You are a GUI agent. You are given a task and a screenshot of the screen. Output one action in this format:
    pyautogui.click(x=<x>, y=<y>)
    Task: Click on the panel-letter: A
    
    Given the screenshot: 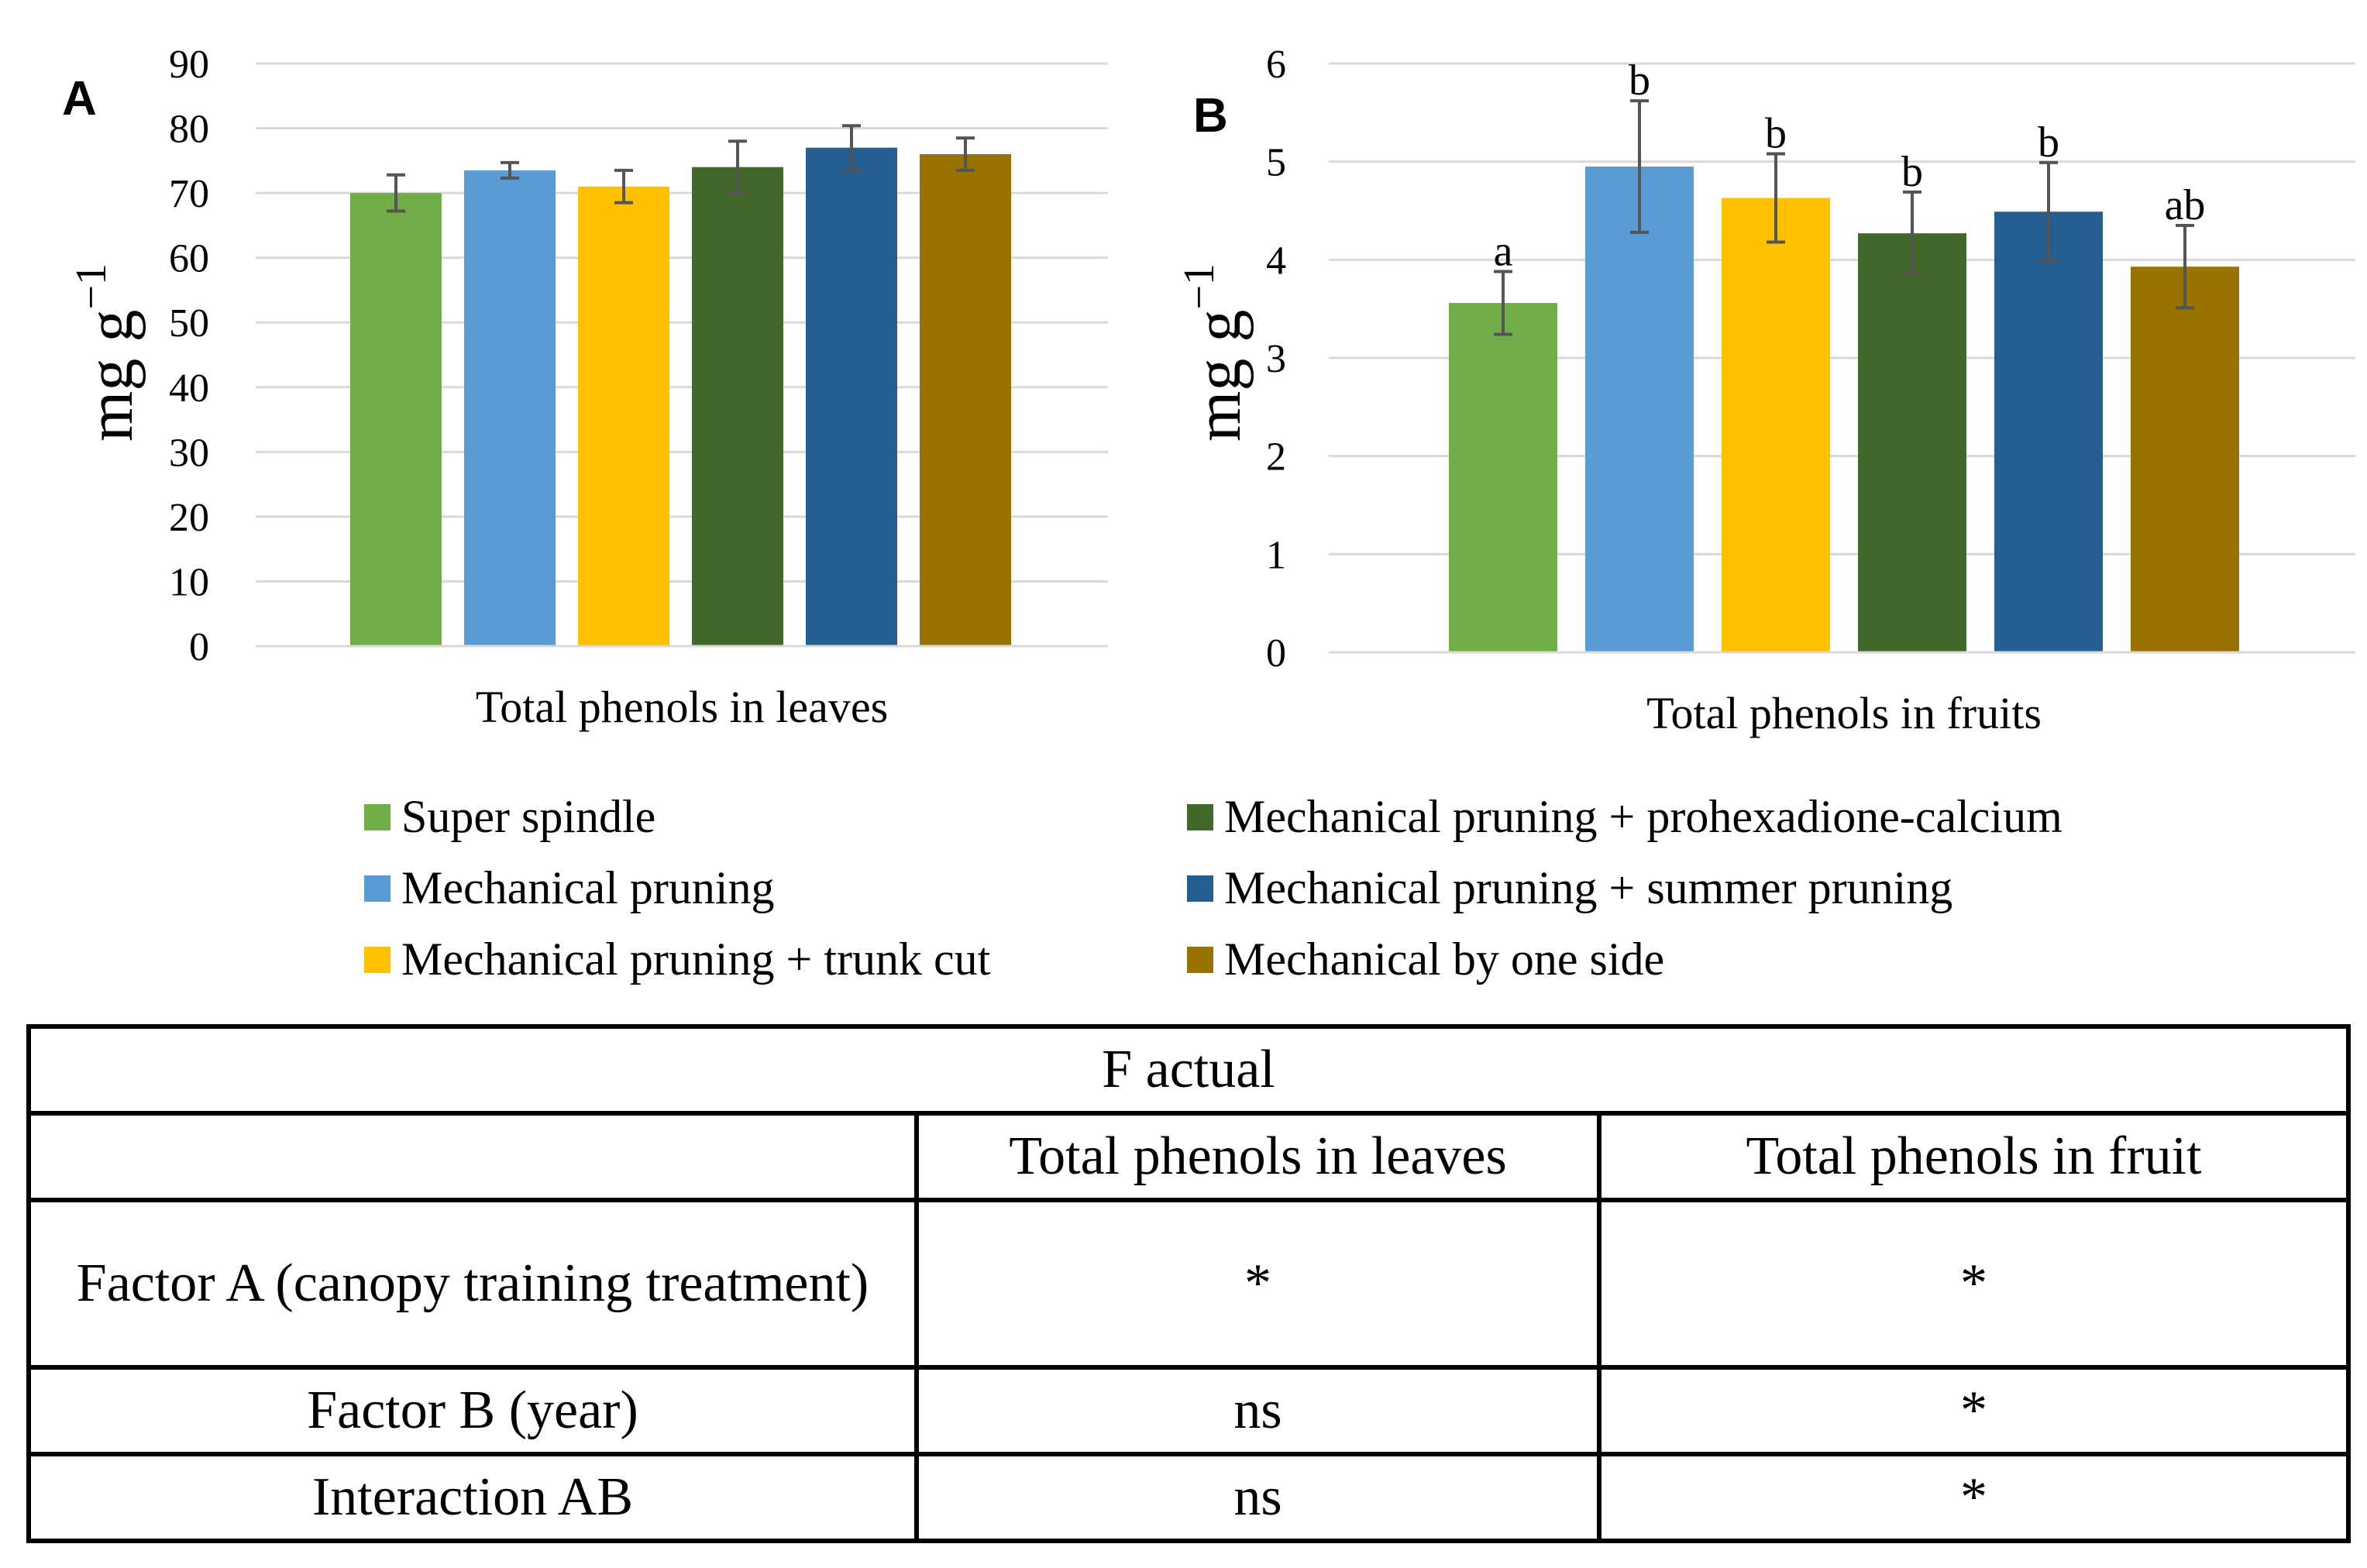 What is the action you would take?
    pyautogui.click(x=79, y=99)
    